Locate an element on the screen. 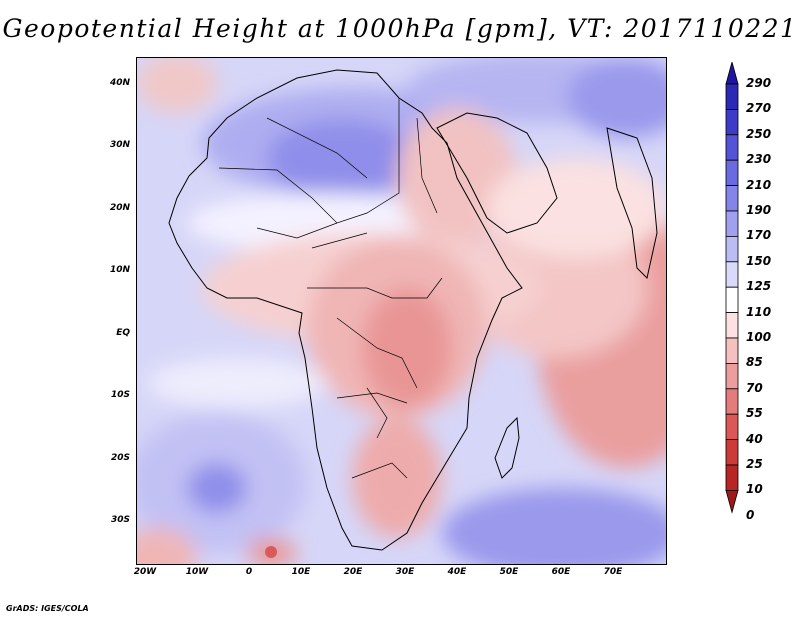  madagascar-coastline is located at coordinates (507, 447).